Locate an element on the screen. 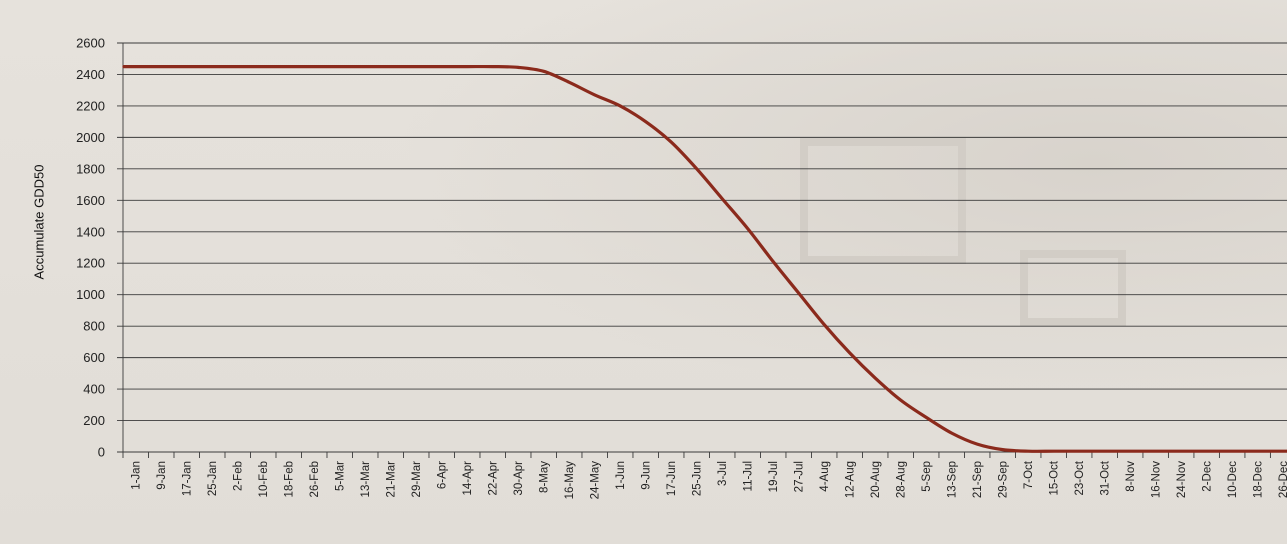 This screenshot has height=544, width=1287. x-tick-label: 13-Mar is located at coordinates (366, 479).